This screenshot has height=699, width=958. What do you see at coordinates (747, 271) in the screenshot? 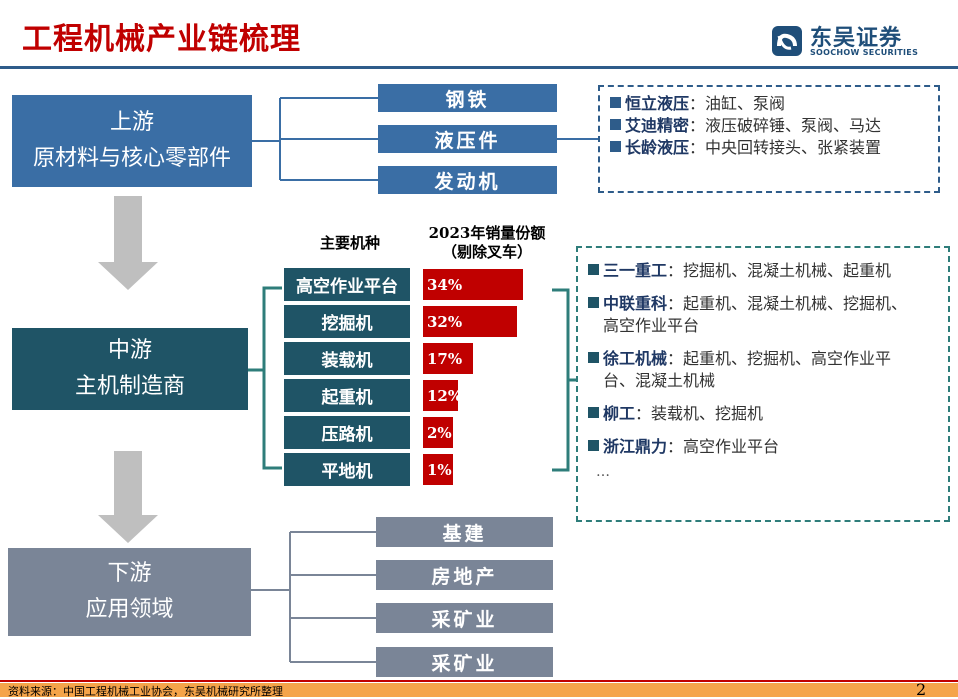
I see `midstream-company: 三一重工：挖掘机、混凝土机械、起重机` at bounding box center [747, 271].